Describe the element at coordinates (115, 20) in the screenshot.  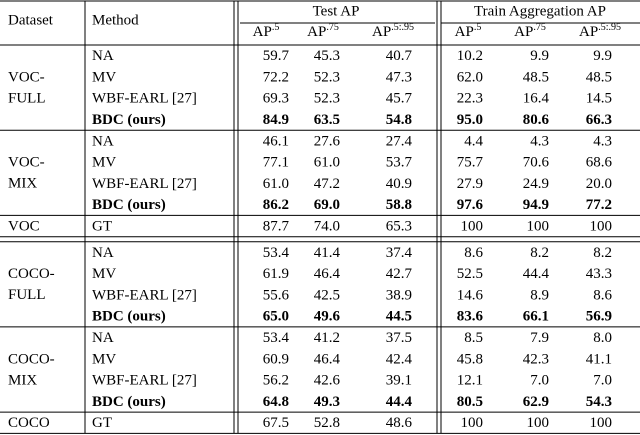
I see `header-method: Method` at that location.